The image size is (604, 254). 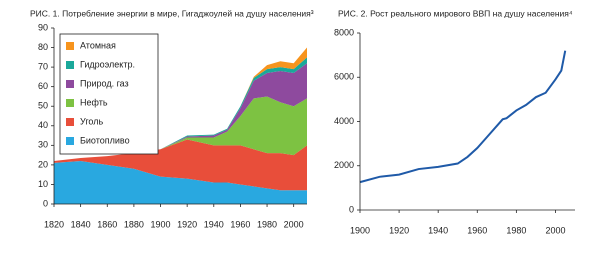 I want to click on y-tick-label: 10, so click(x=43, y=184).